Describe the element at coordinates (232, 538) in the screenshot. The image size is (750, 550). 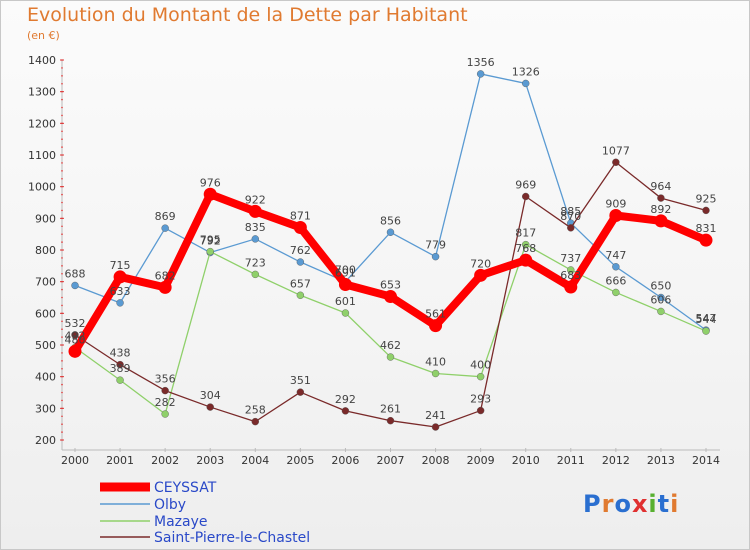
I see `legend-entry: Saint-Pierre-le-Chastel` at that location.